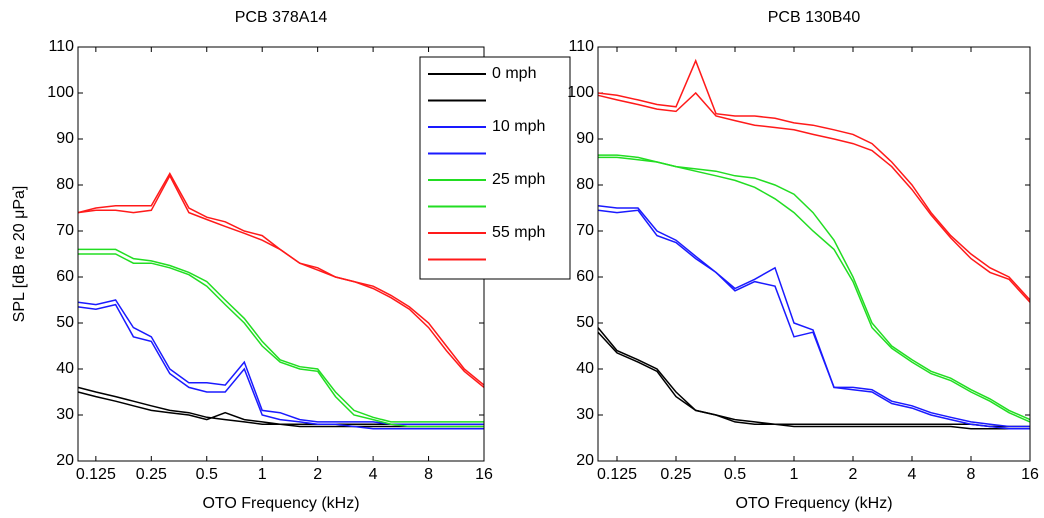 This screenshot has height=518, width=1044. Describe the element at coordinates (281, 17) in the screenshot. I see `chart-title: PCB 378A14` at that location.